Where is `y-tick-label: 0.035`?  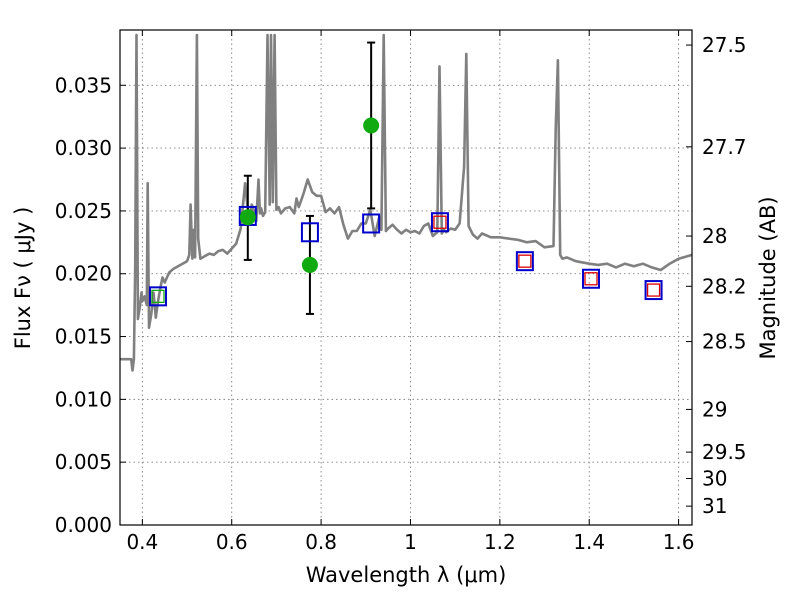
y-tick-label: 0.035 is located at coordinates (83, 85).